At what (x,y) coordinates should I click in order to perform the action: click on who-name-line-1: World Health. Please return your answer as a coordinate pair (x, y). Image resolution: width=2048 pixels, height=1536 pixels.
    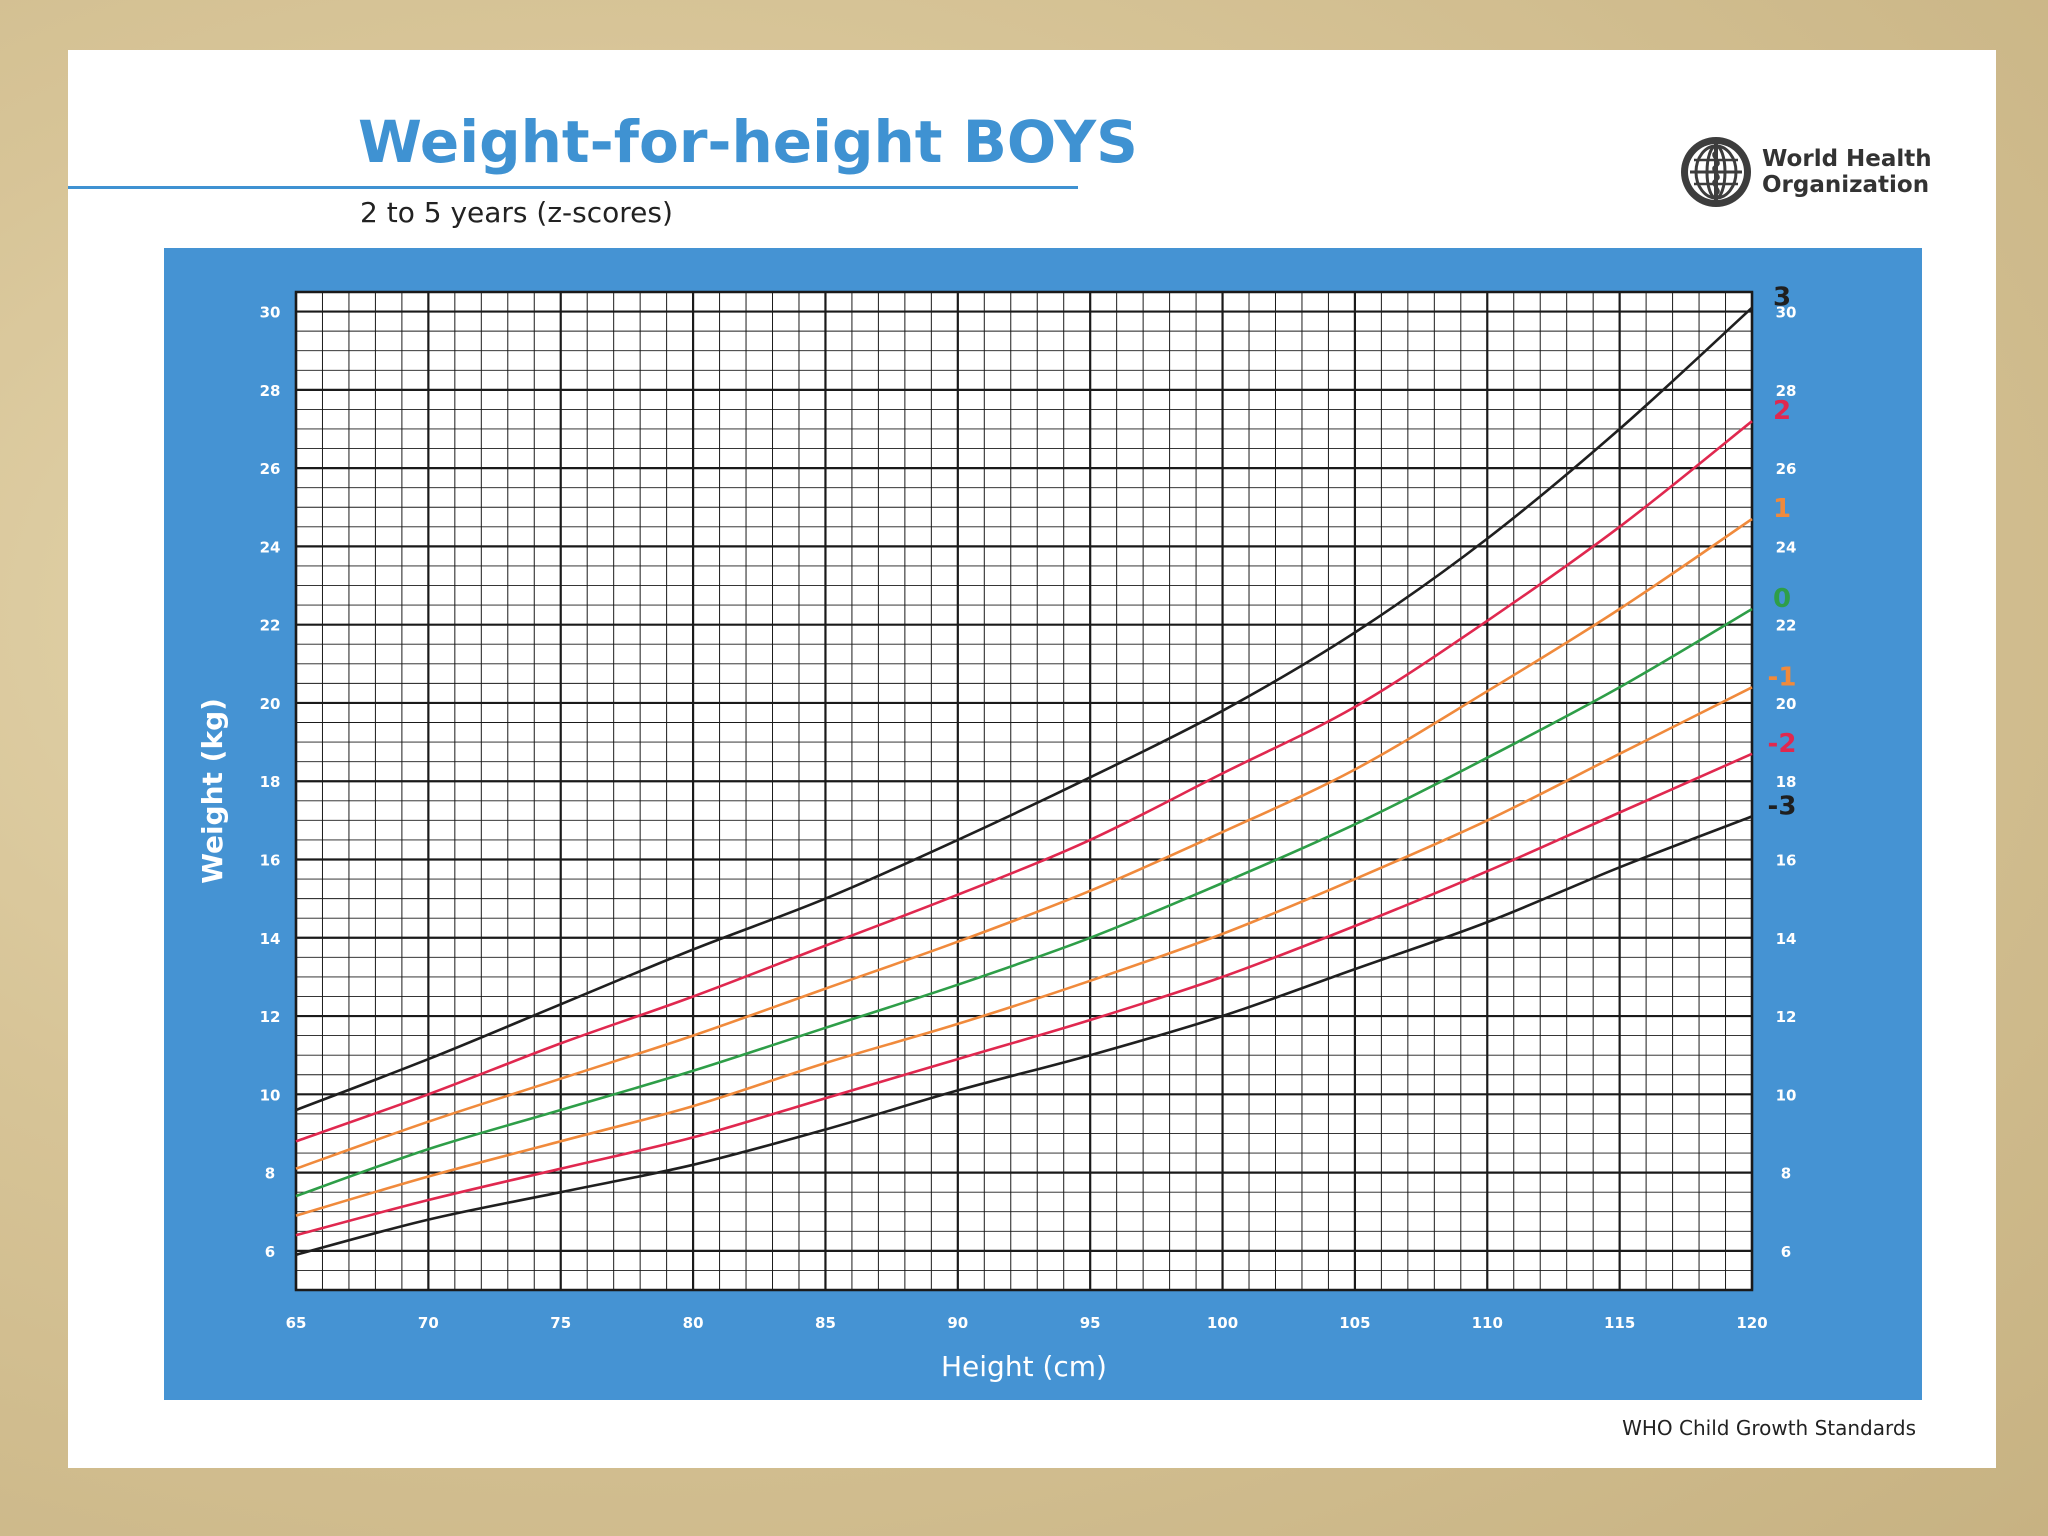
    Looking at the image, I should click on (1847, 159).